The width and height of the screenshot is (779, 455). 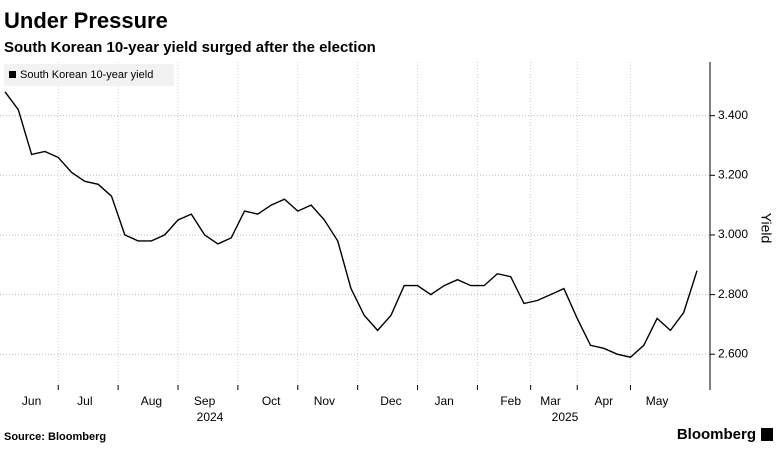 What do you see at coordinates (151, 401) in the screenshot?
I see `x-tick-label: Aug` at bounding box center [151, 401].